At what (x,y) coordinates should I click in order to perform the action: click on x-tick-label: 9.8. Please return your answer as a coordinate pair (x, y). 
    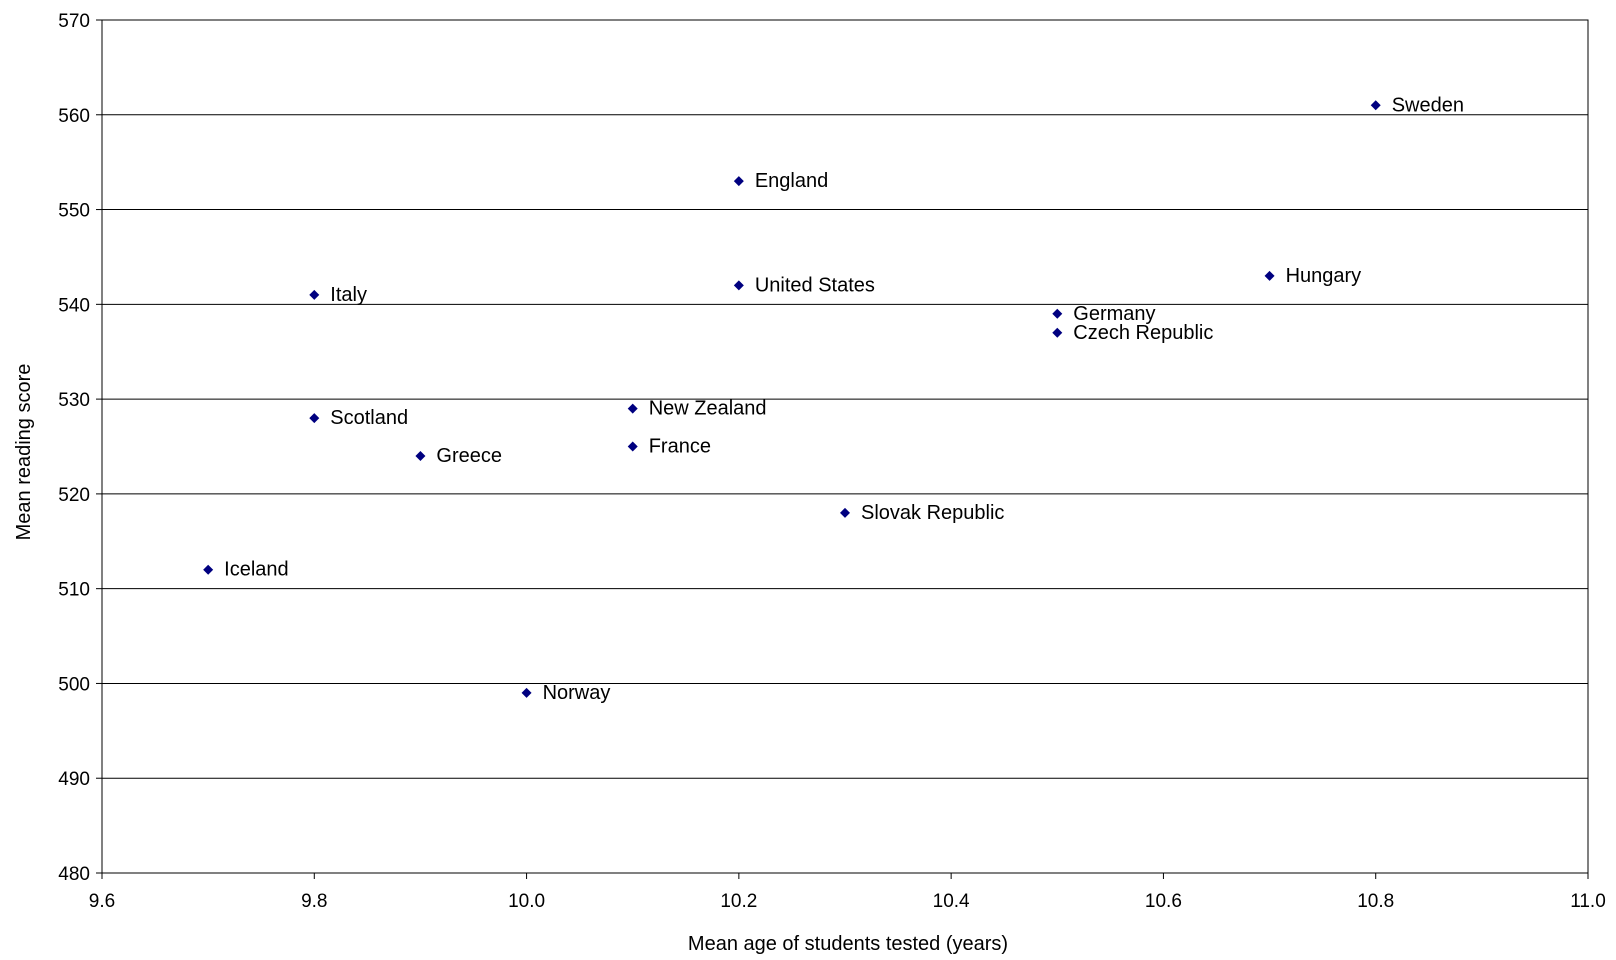
    Looking at the image, I should click on (314, 901).